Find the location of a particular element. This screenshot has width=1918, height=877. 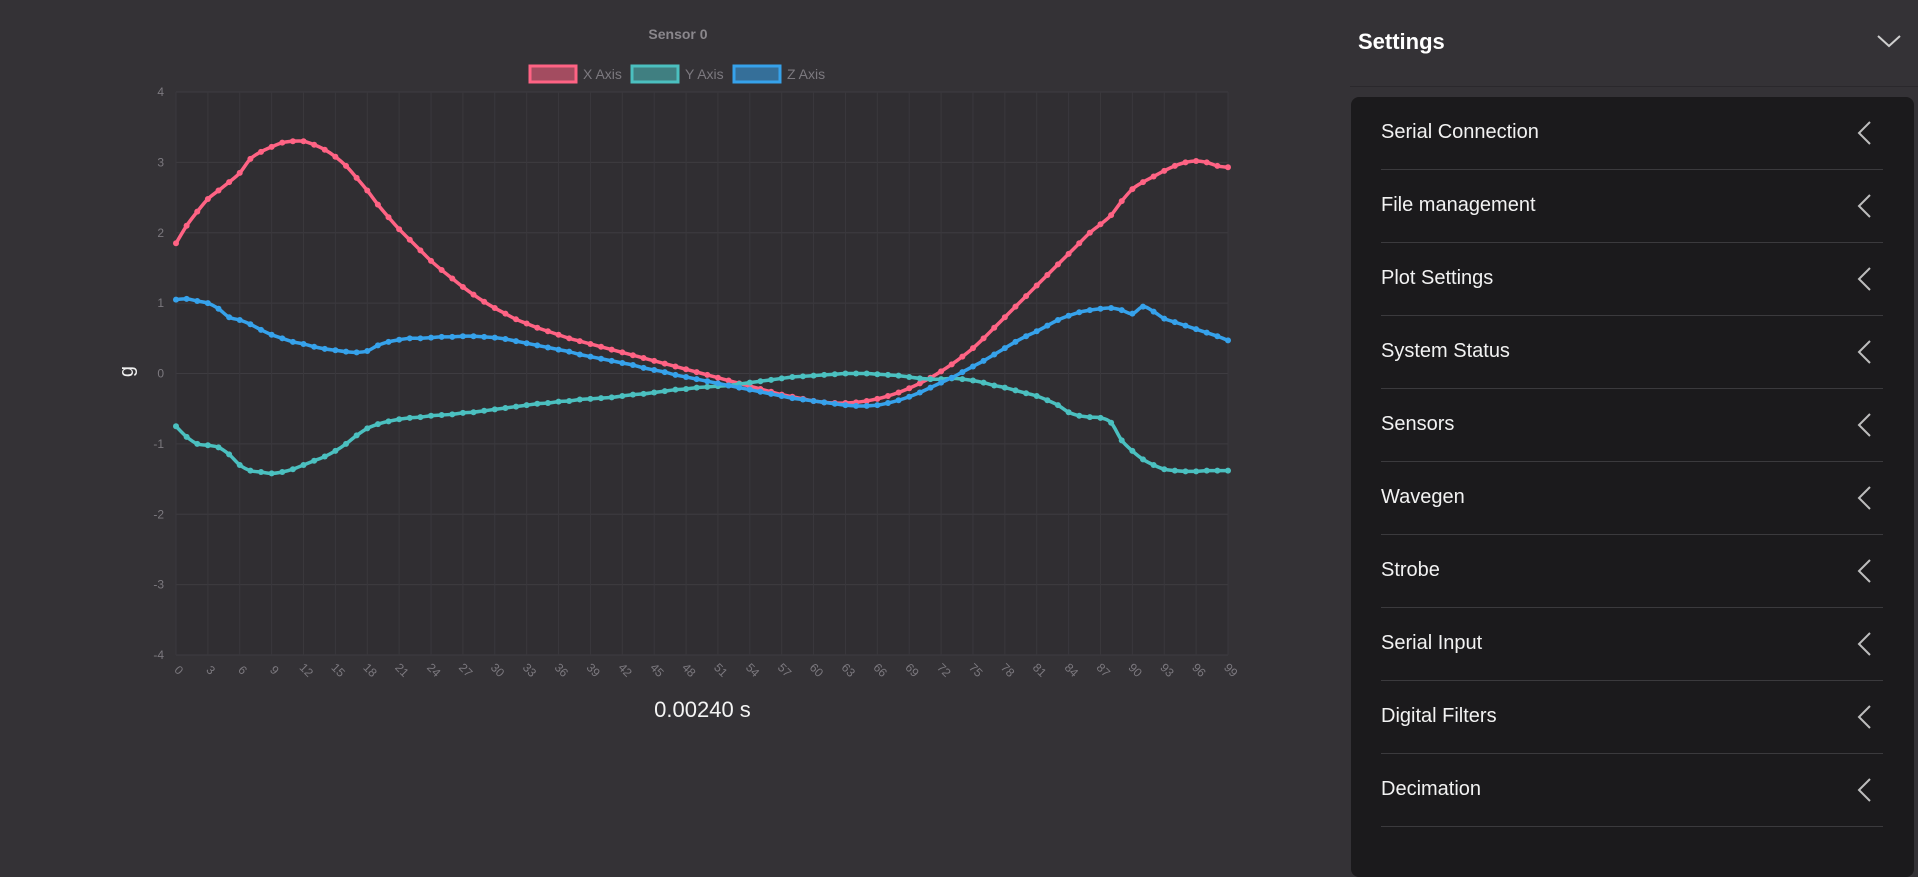

settings-item-serial-input: Serial Input is located at coordinates (1632, 644).